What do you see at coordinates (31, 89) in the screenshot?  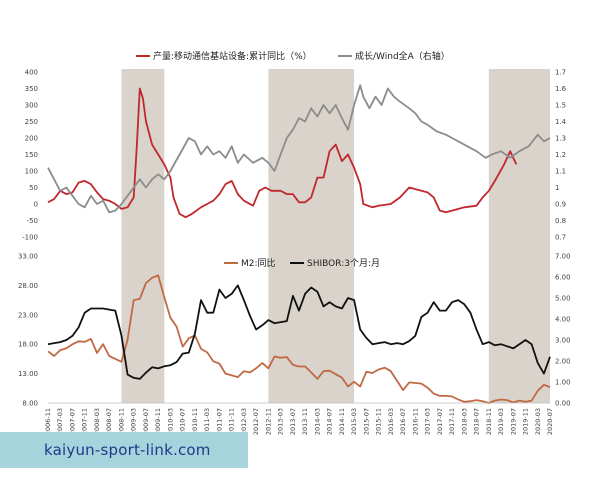 I see `left-tick-label: 350` at bounding box center [31, 89].